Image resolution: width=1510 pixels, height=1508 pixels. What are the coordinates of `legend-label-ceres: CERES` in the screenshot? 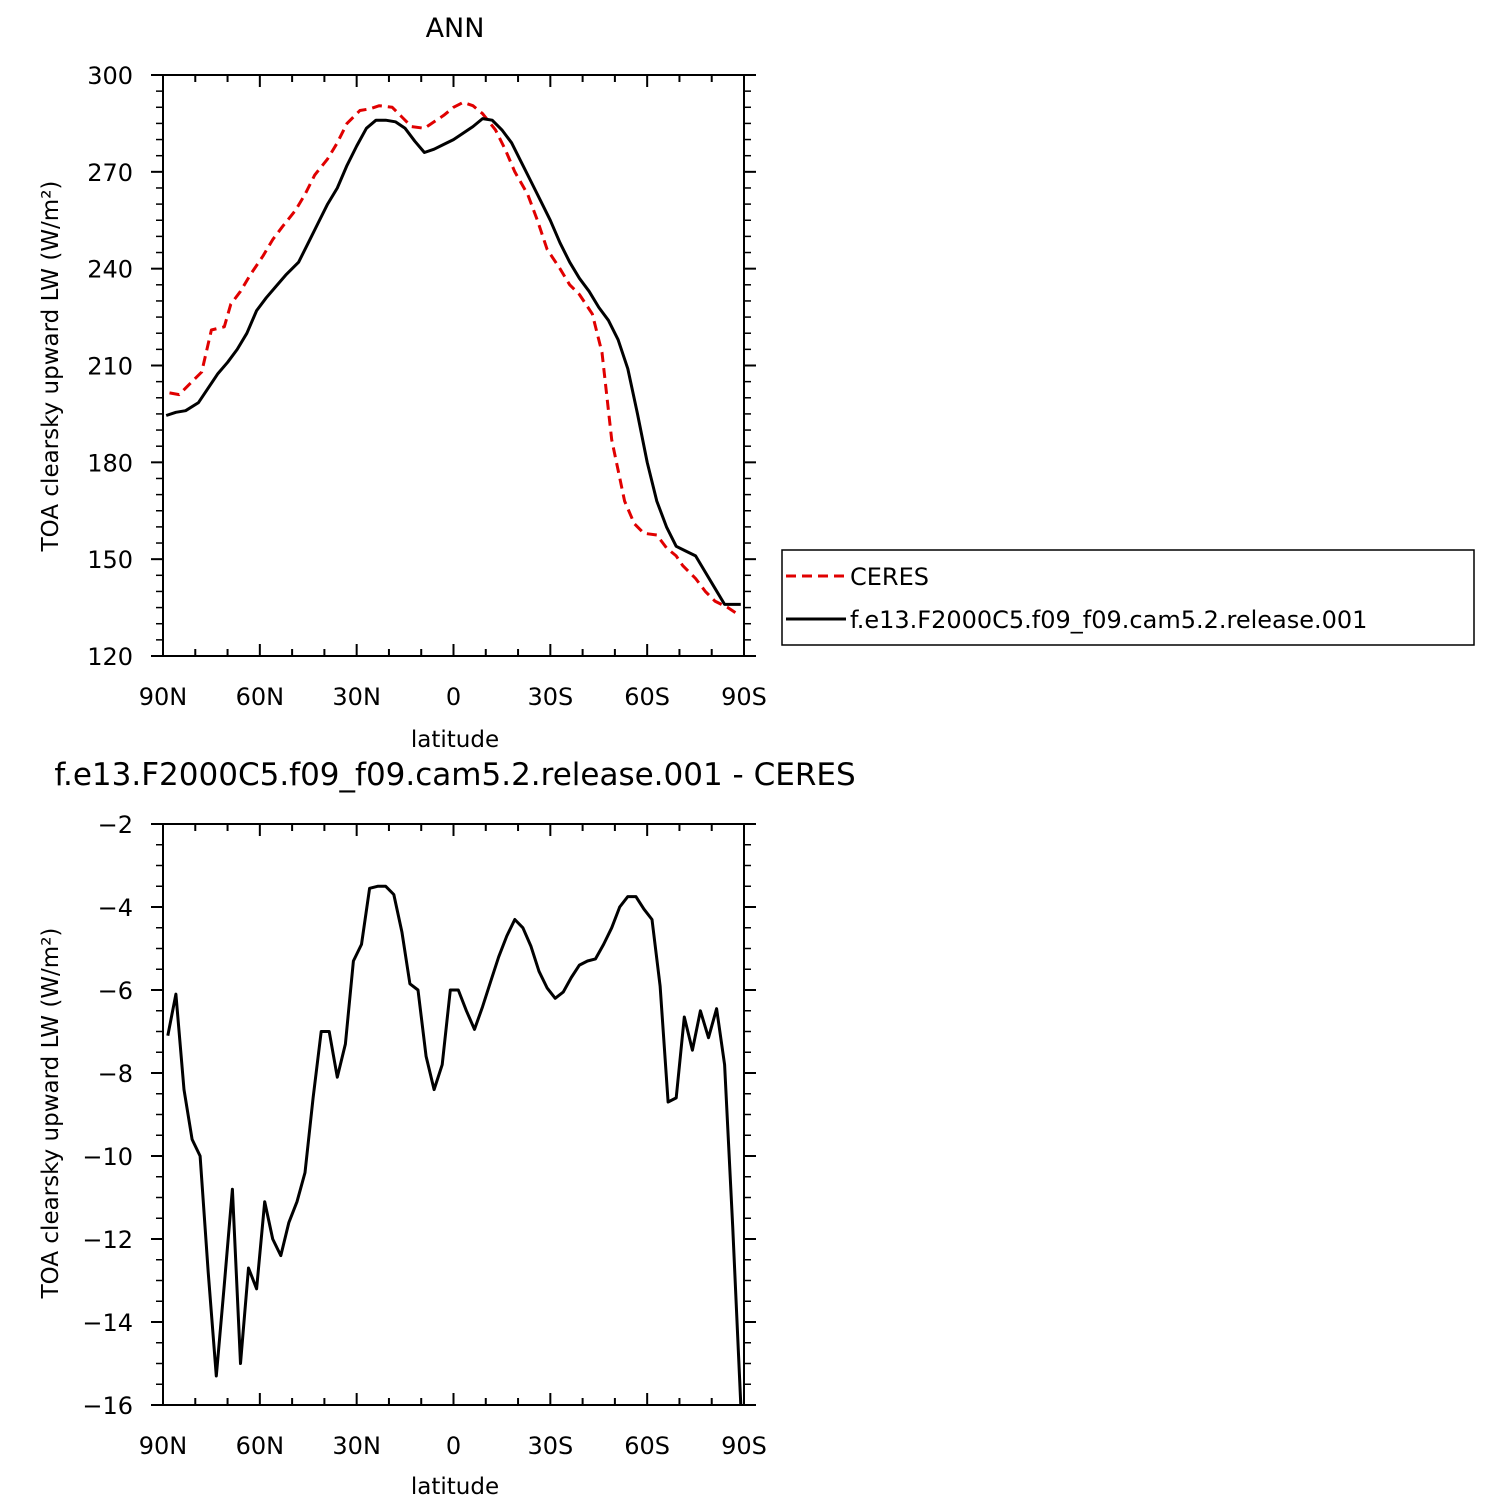 It's located at (889, 577).